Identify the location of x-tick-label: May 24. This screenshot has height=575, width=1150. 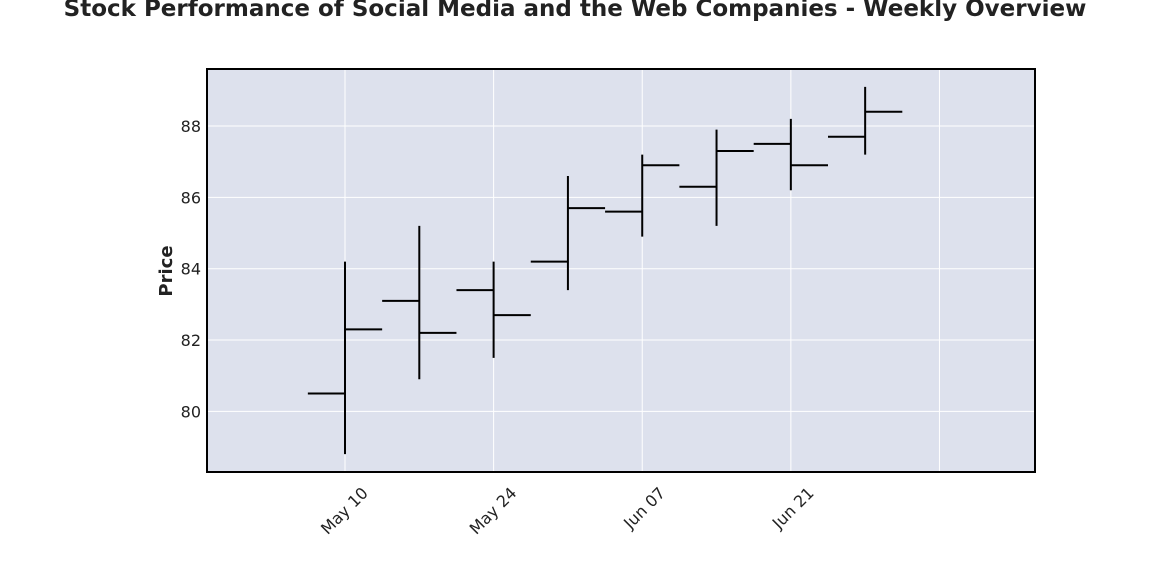
(493, 510).